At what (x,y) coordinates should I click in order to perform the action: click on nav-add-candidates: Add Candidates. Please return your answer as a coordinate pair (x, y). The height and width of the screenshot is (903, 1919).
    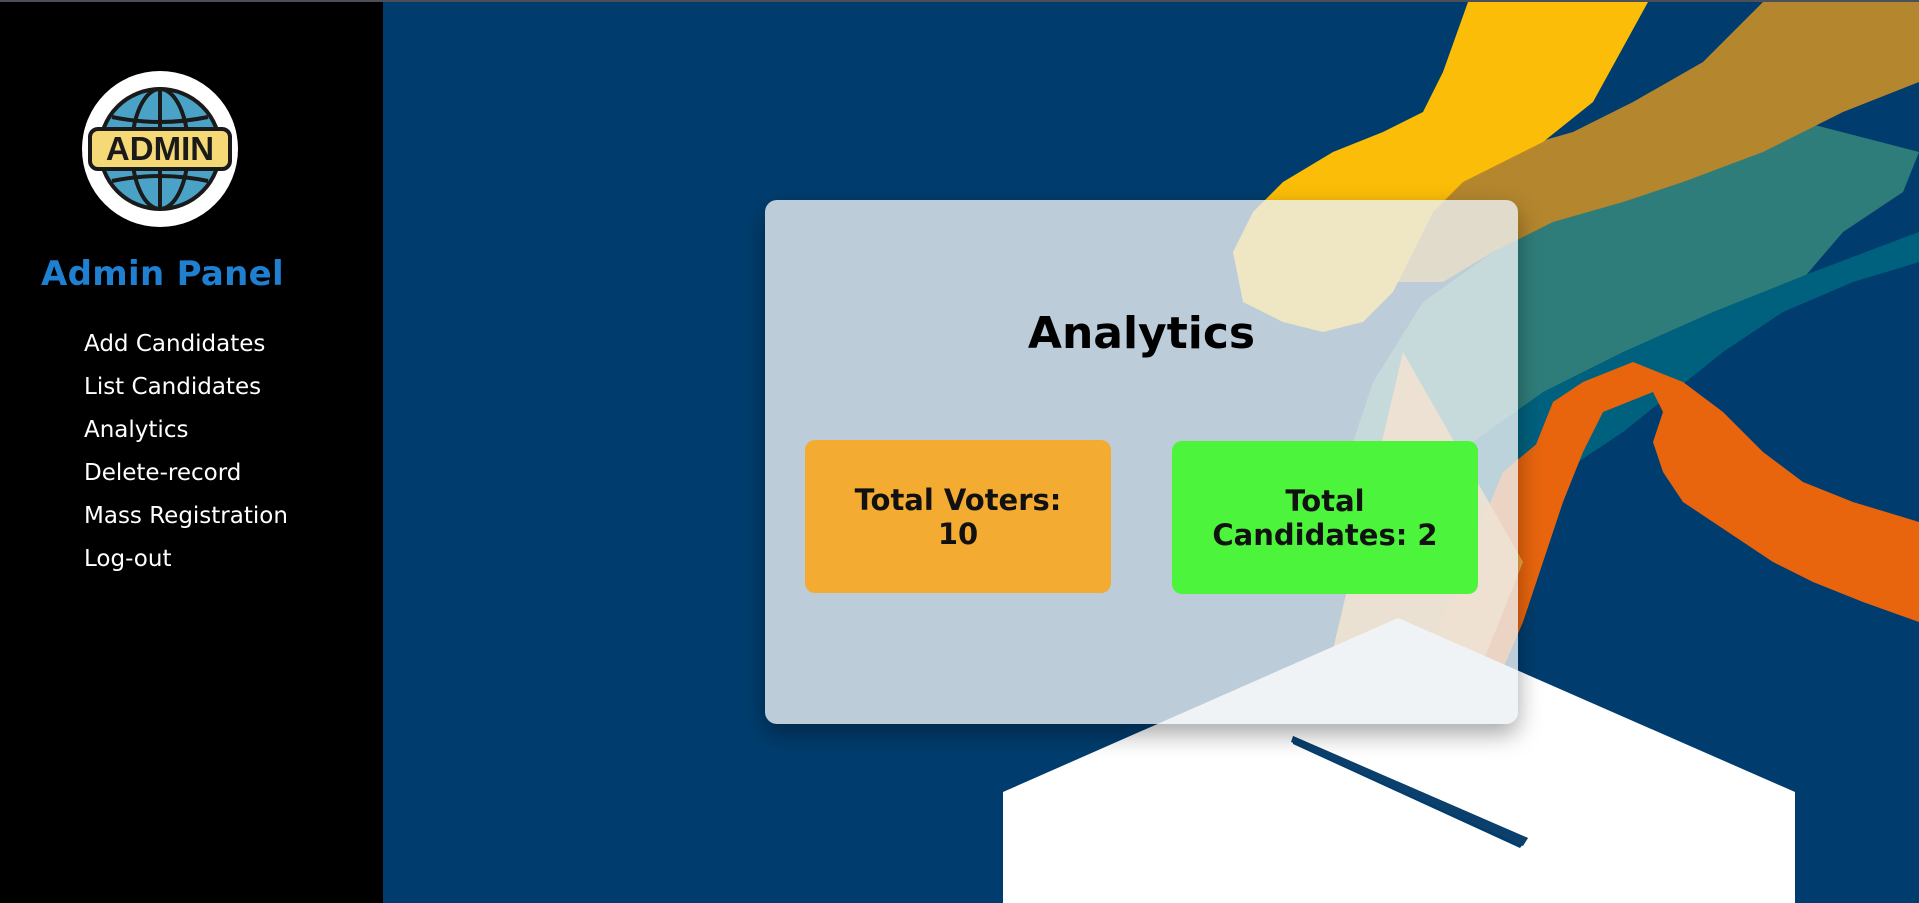
    Looking at the image, I should click on (175, 344).